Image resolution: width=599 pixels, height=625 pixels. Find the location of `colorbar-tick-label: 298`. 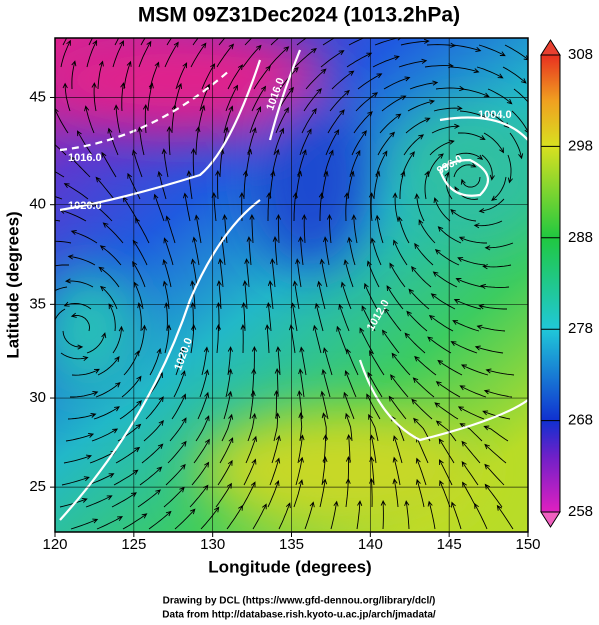

colorbar-tick-label: 298 is located at coordinates (580, 145).